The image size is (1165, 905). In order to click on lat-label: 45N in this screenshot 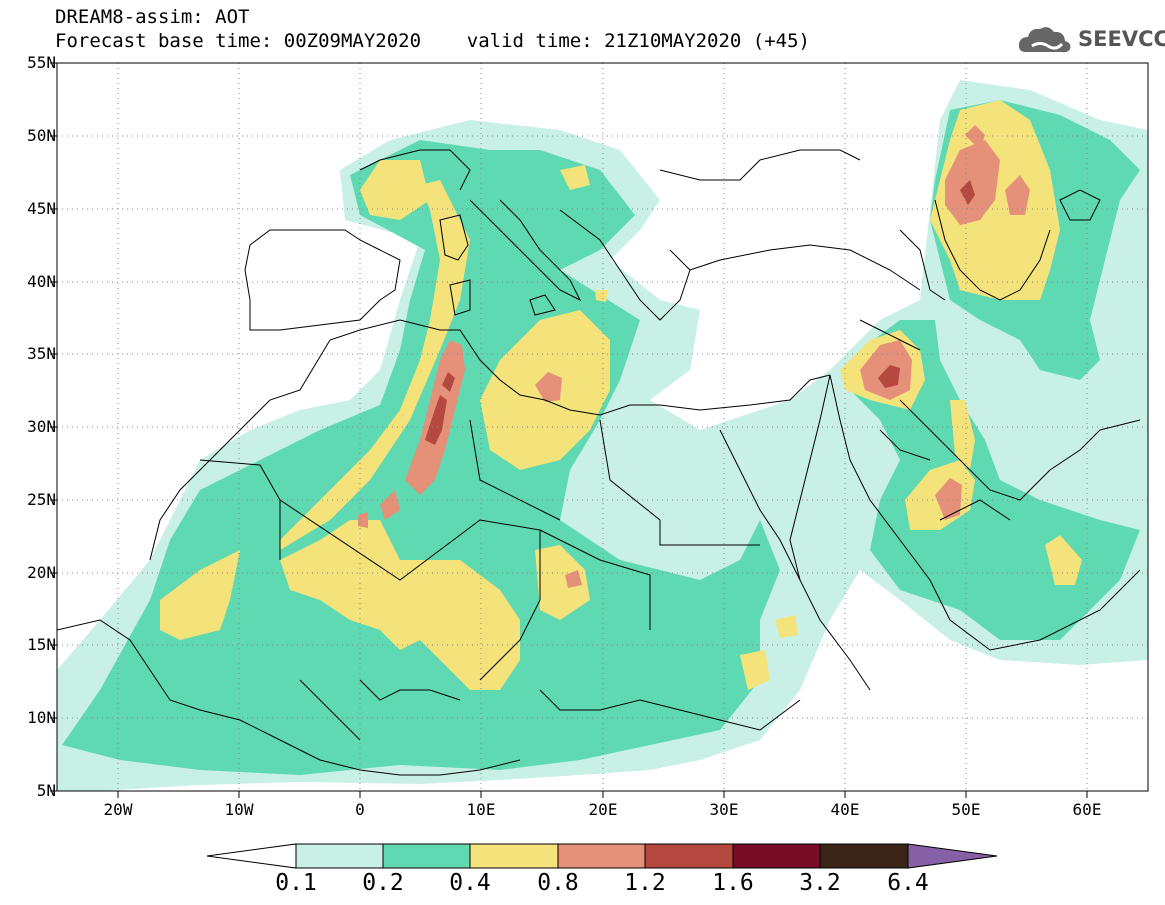, I will do `click(41, 208)`.